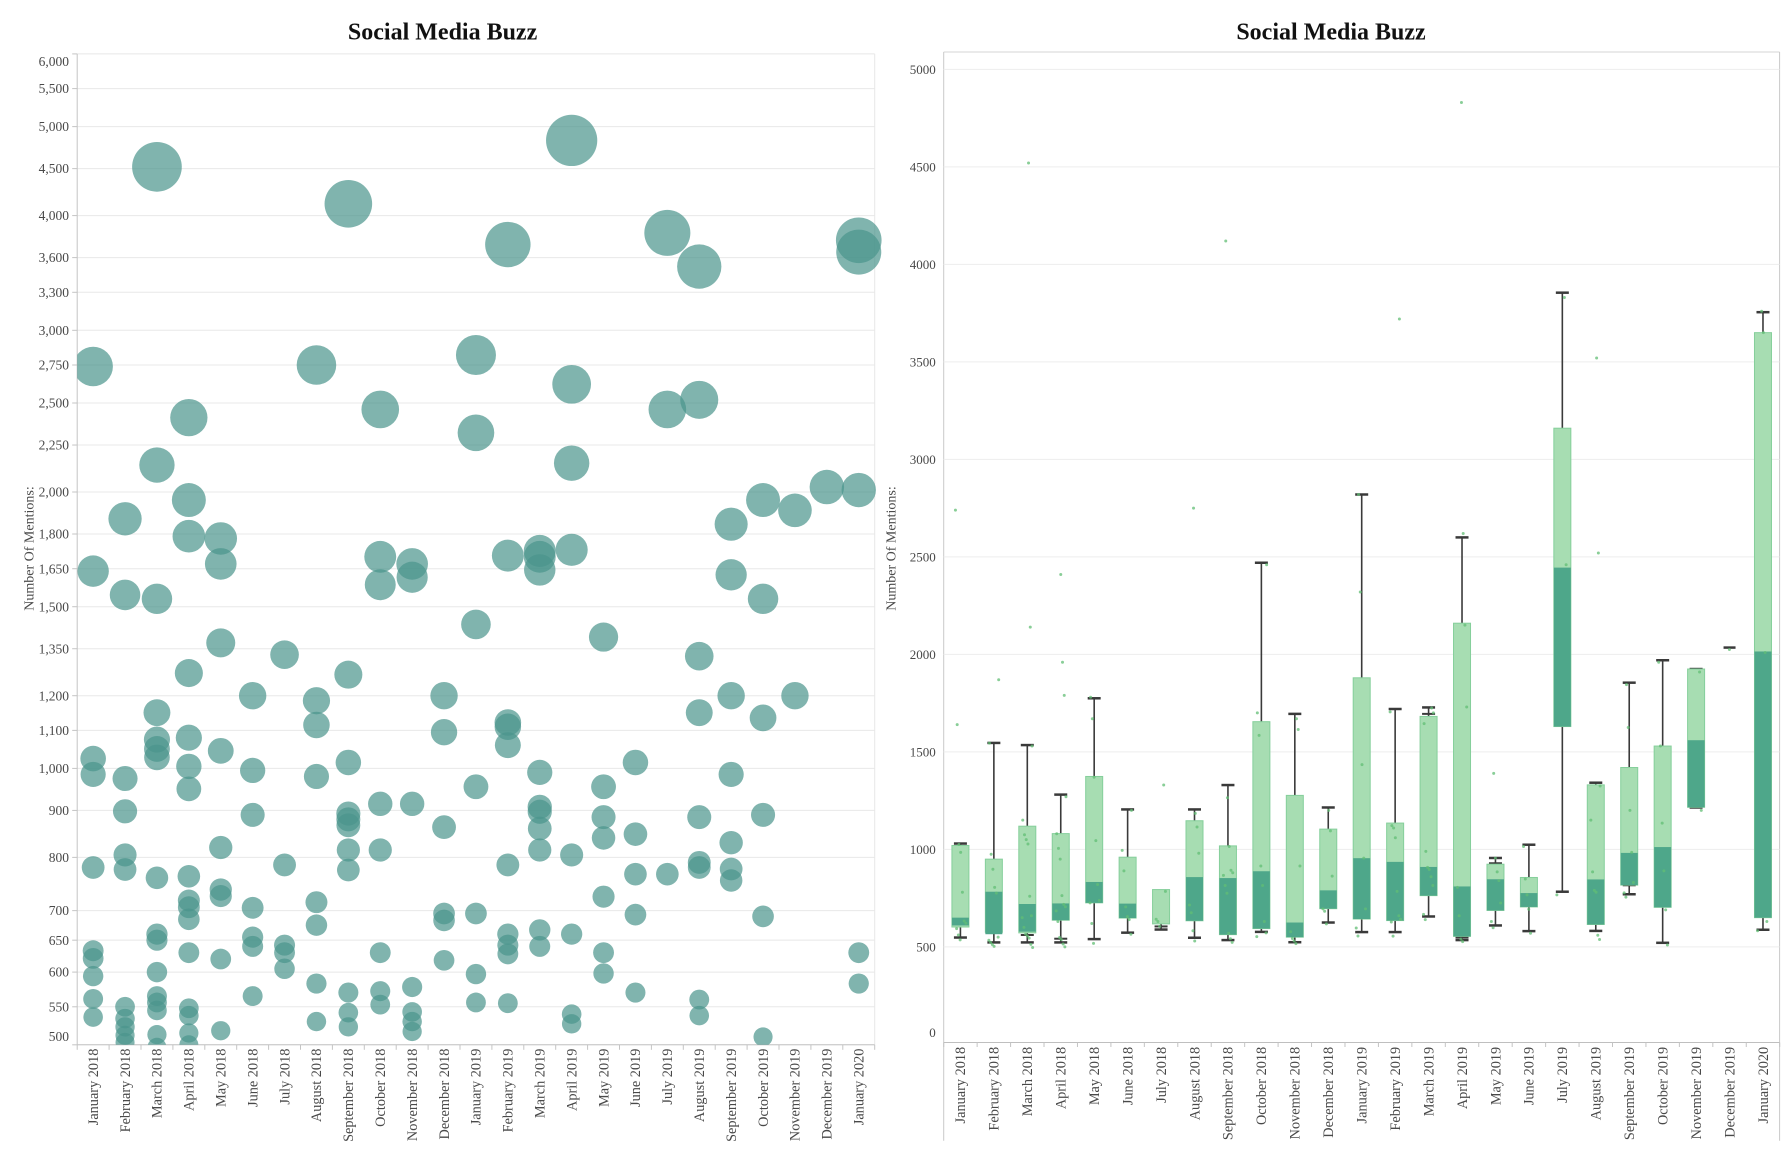  Describe the element at coordinates (54, 648) in the screenshot. I see `svg-text: 1,350` at that location.